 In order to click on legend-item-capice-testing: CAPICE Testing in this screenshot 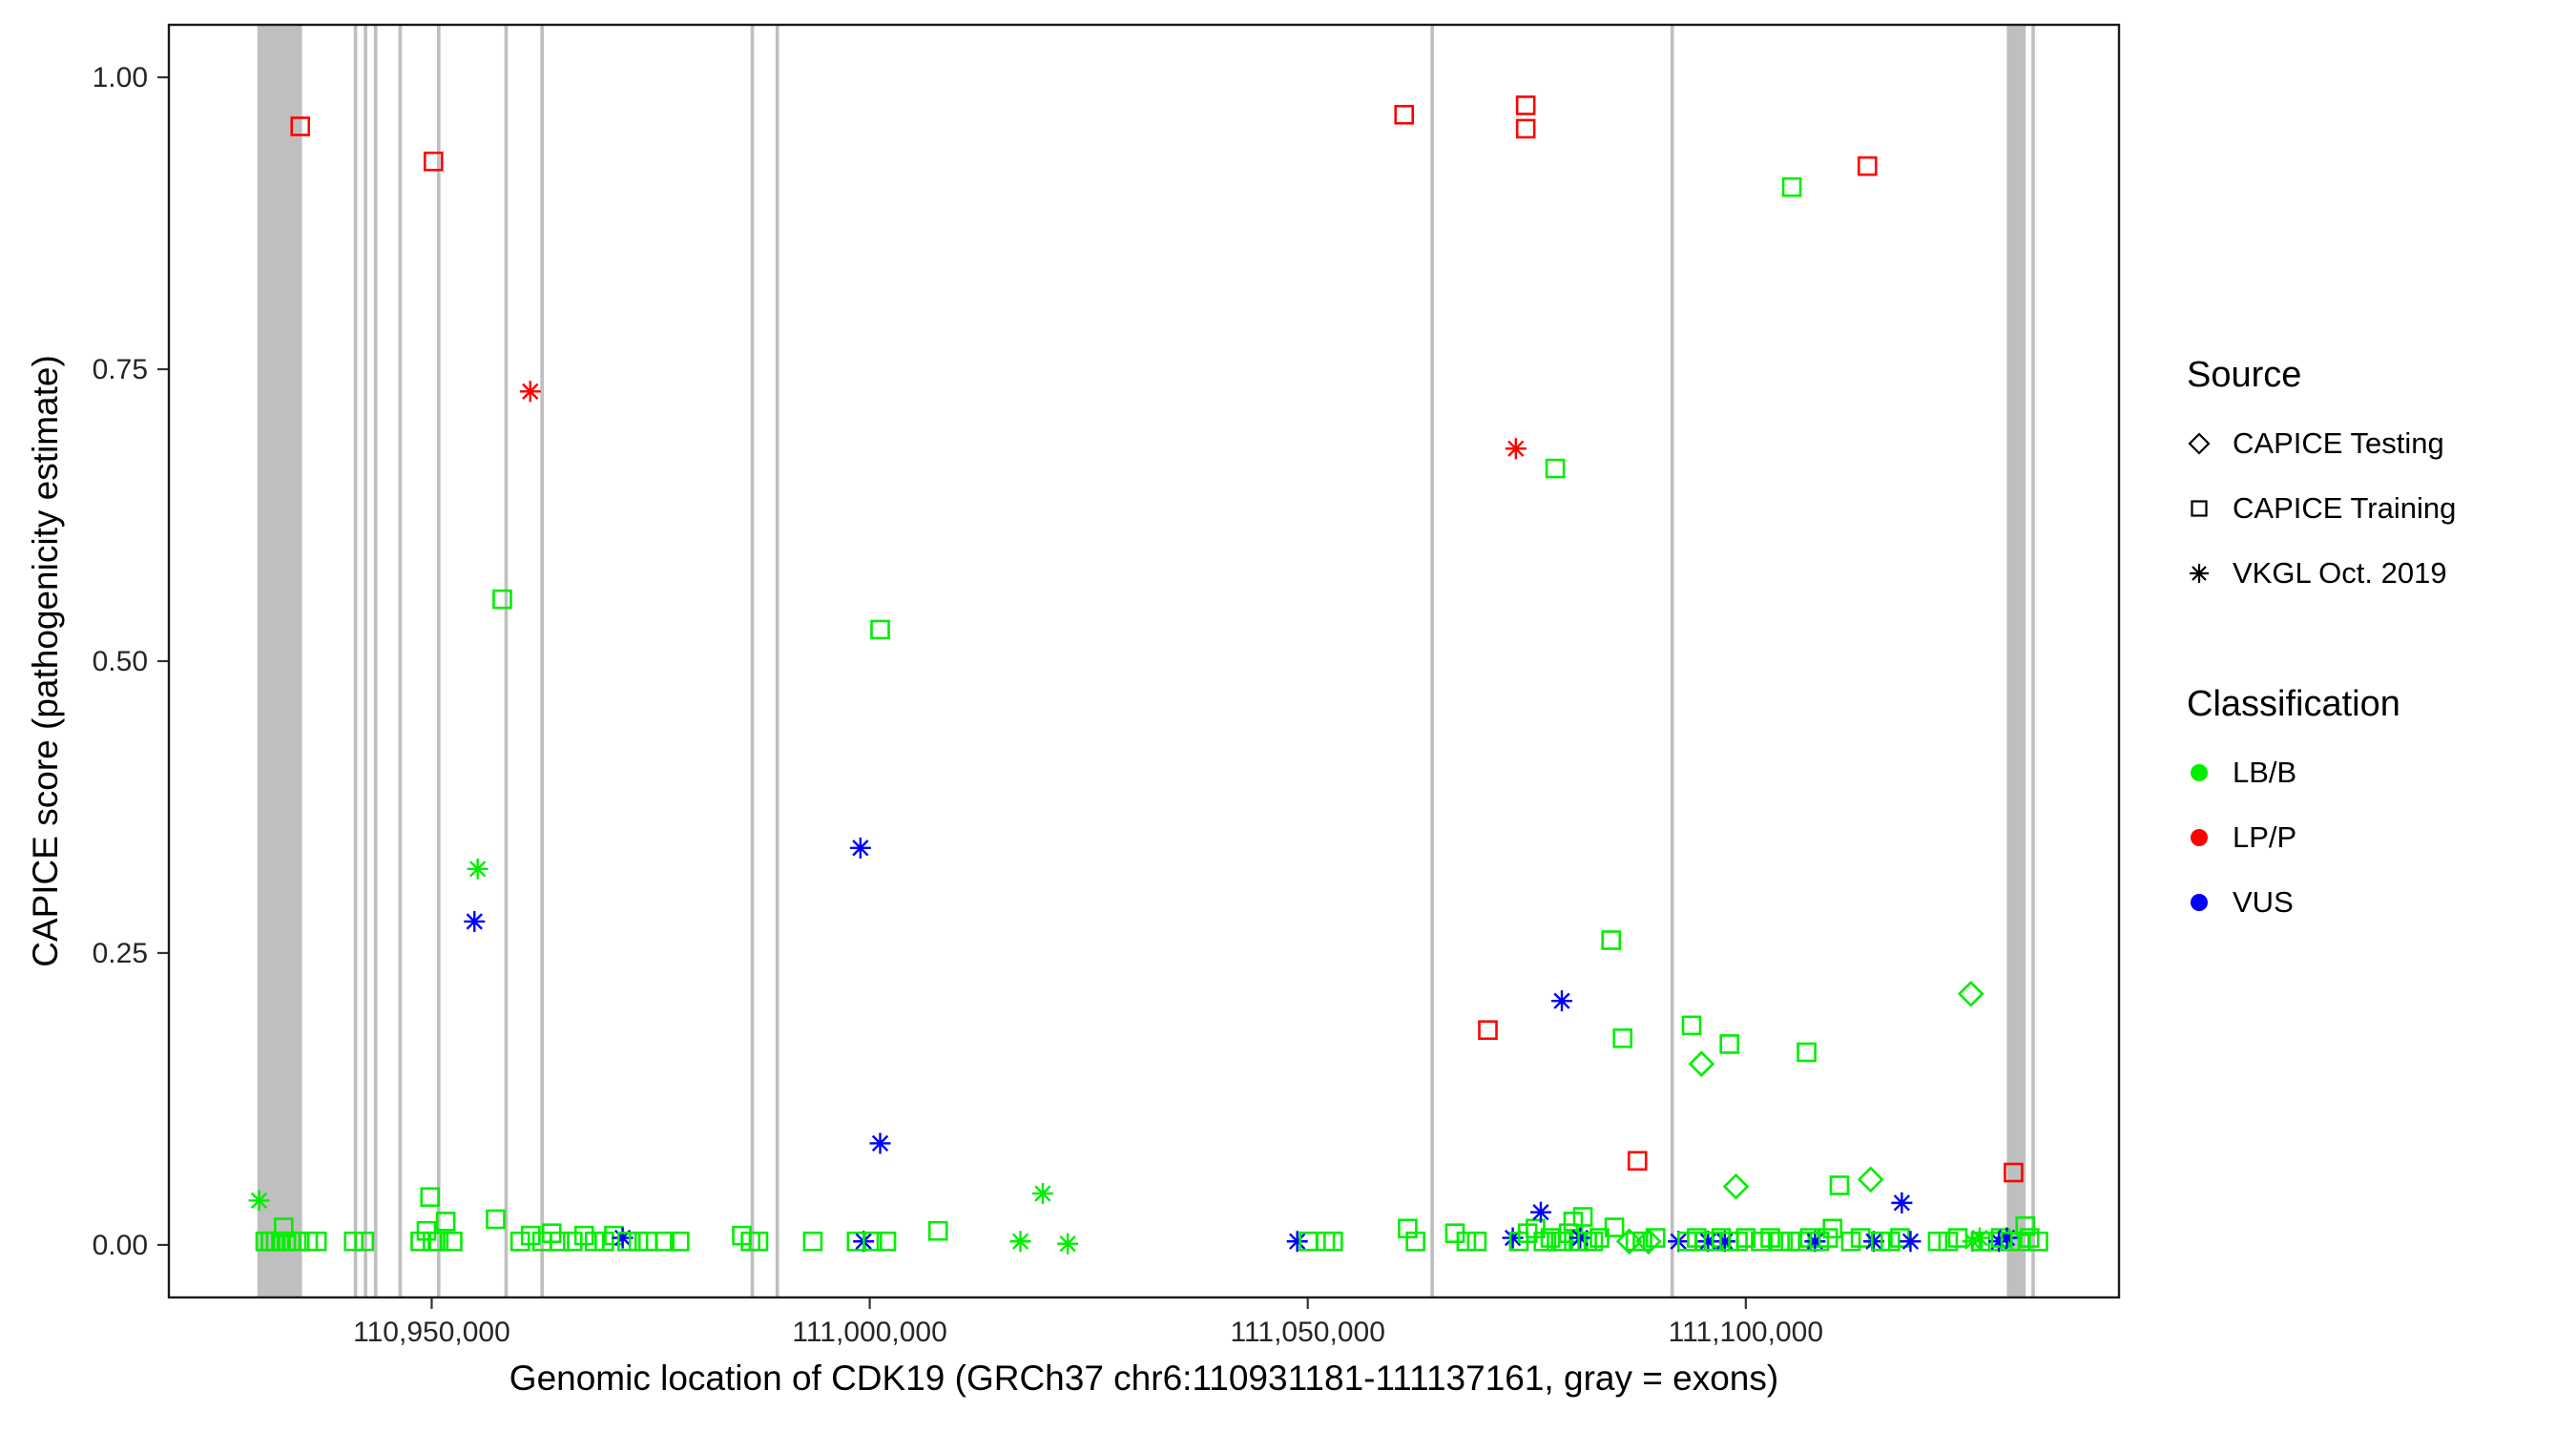, I will do `click(2321, 444)`.